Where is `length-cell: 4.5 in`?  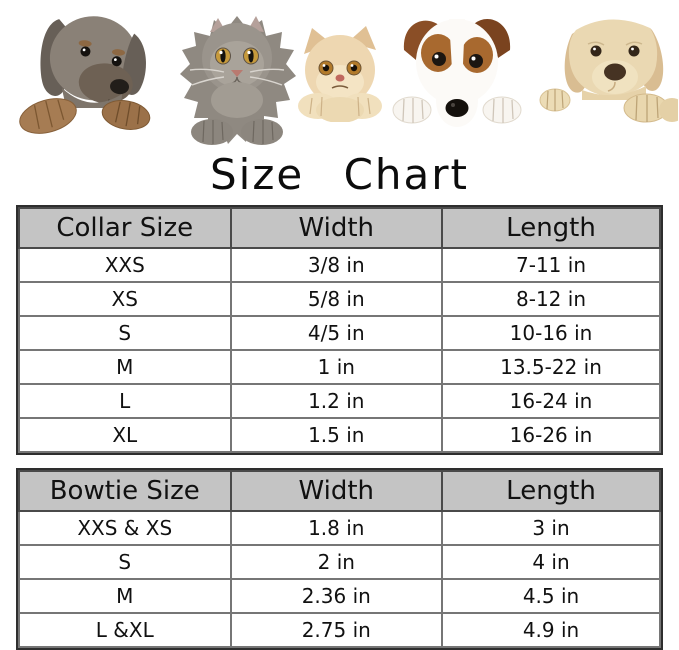
length-cell: 4.5 in is located at coordinates (551, 596).